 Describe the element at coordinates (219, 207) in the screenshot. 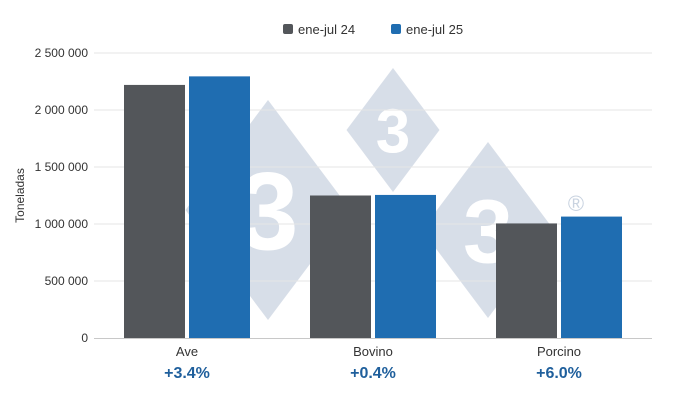

I see `bar-ave-series2` at that location.